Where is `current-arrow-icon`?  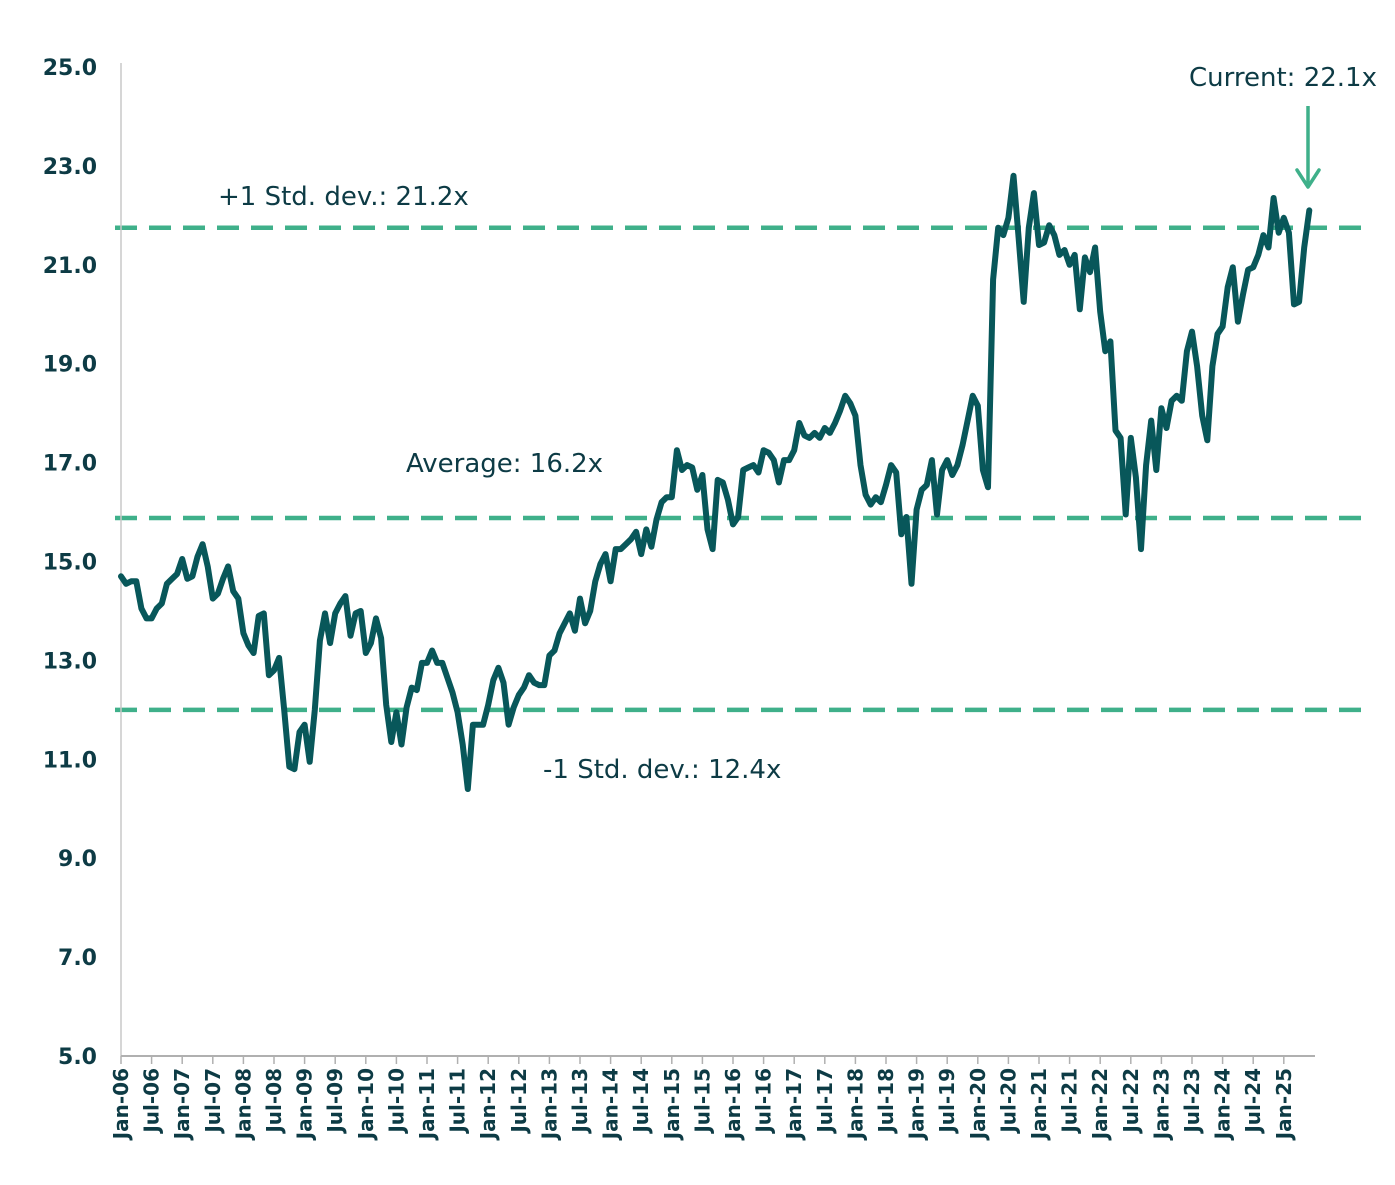 current-arrow-icon is located at coordinates (1308, 147).